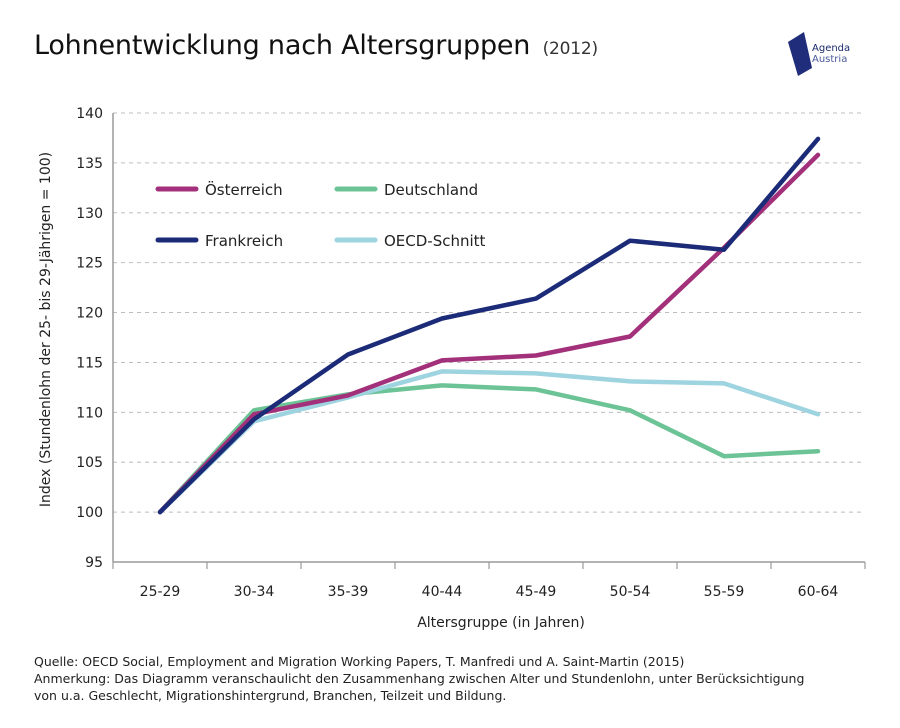 This screenshot has height=728, width=900. What do you see at coordinates (830, 59) in the screenshot?
I see `logo-line2: Austria` at bounding box center [830, 59].